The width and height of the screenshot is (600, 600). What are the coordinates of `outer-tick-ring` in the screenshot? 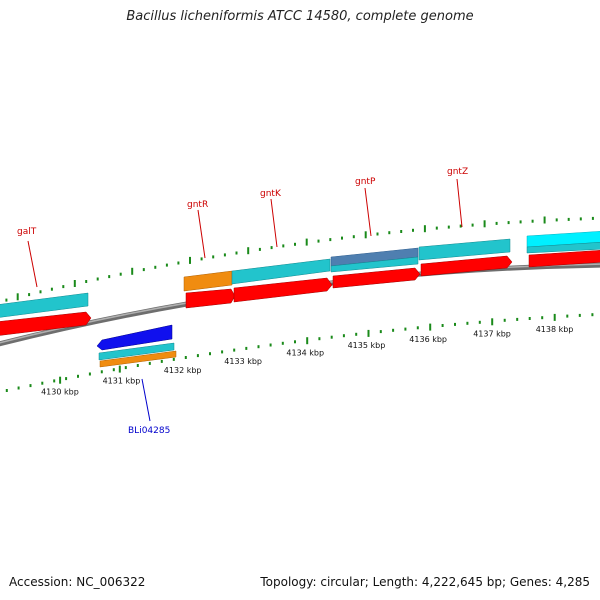 It's located at (299, 259).